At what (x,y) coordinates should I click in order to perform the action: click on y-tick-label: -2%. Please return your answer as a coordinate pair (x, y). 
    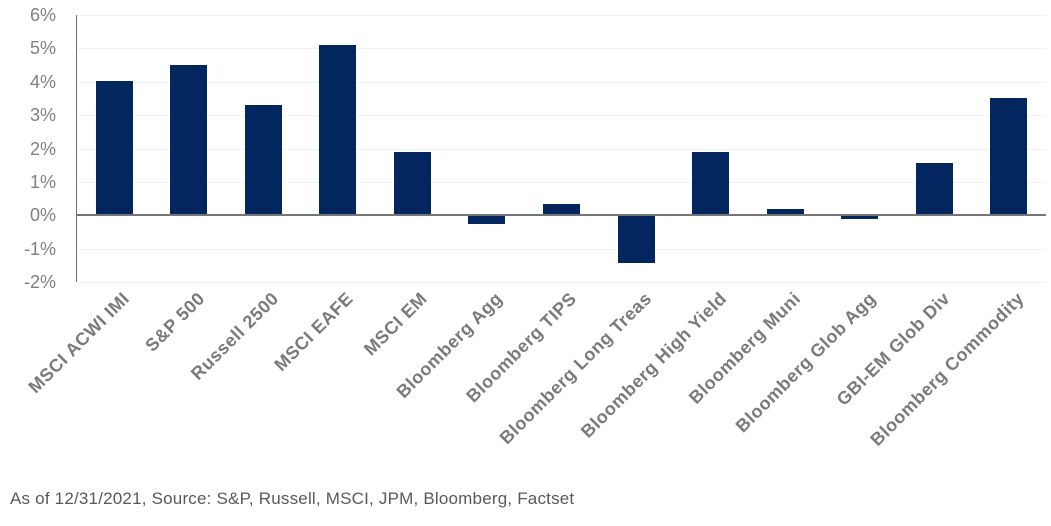
    Looking at the image, I should click on (39, 282).